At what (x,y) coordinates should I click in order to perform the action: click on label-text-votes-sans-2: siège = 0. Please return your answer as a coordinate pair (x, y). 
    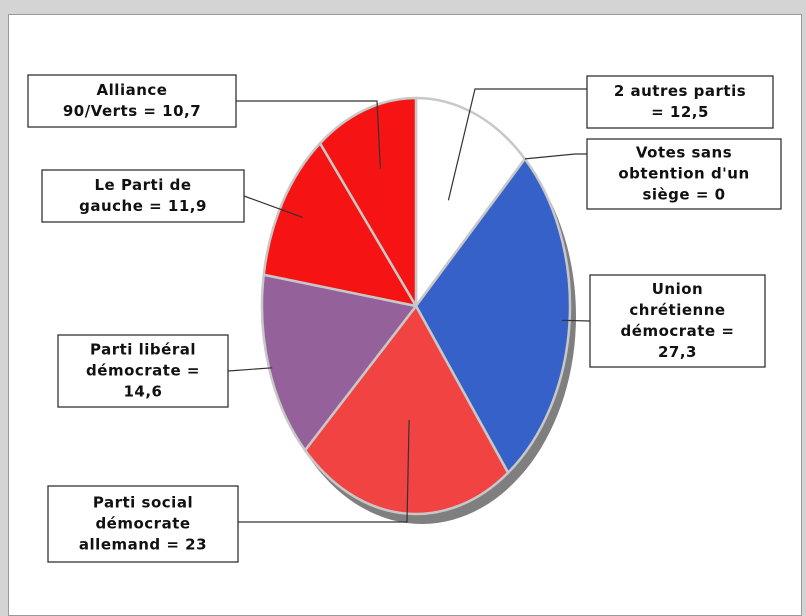
    Looking at the image, I should click on (683, 195).